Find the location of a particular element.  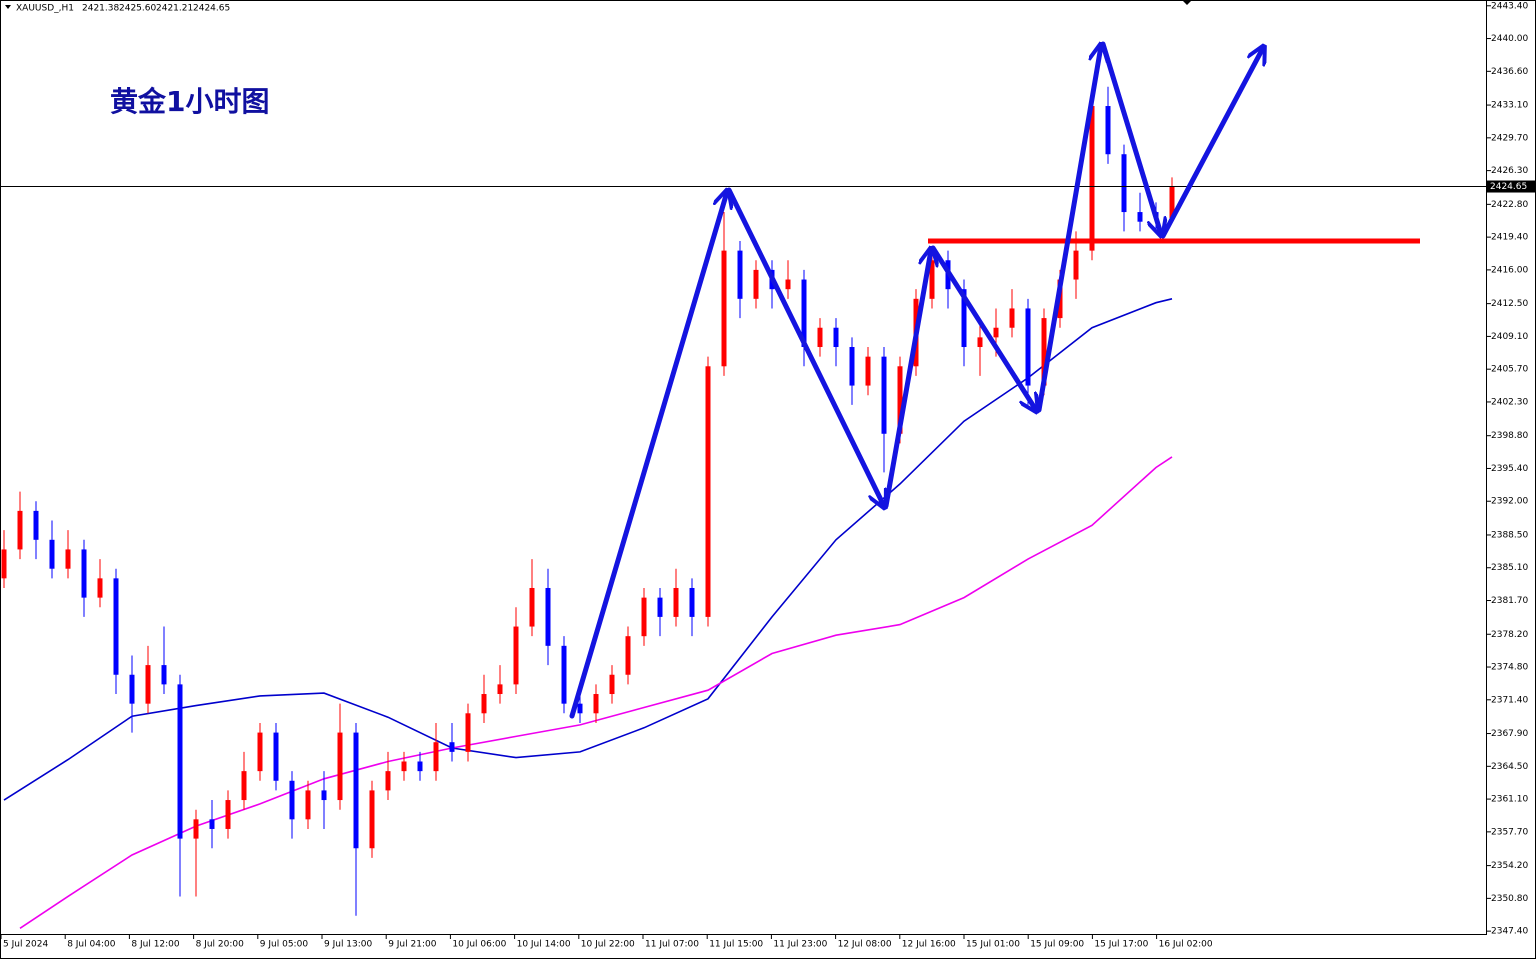

y-tick-label: 2443.40 is located at coordinates (1509, 6).